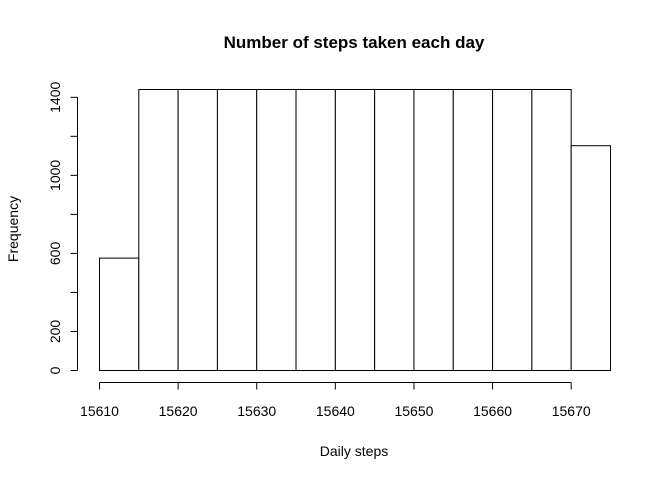 The width and height of the screenshot is (672, 480). What do you see at coordinates (413, 411) in the screenshot?
I see `x-tick-label-4: 15650` at bounding box center [413, 411].